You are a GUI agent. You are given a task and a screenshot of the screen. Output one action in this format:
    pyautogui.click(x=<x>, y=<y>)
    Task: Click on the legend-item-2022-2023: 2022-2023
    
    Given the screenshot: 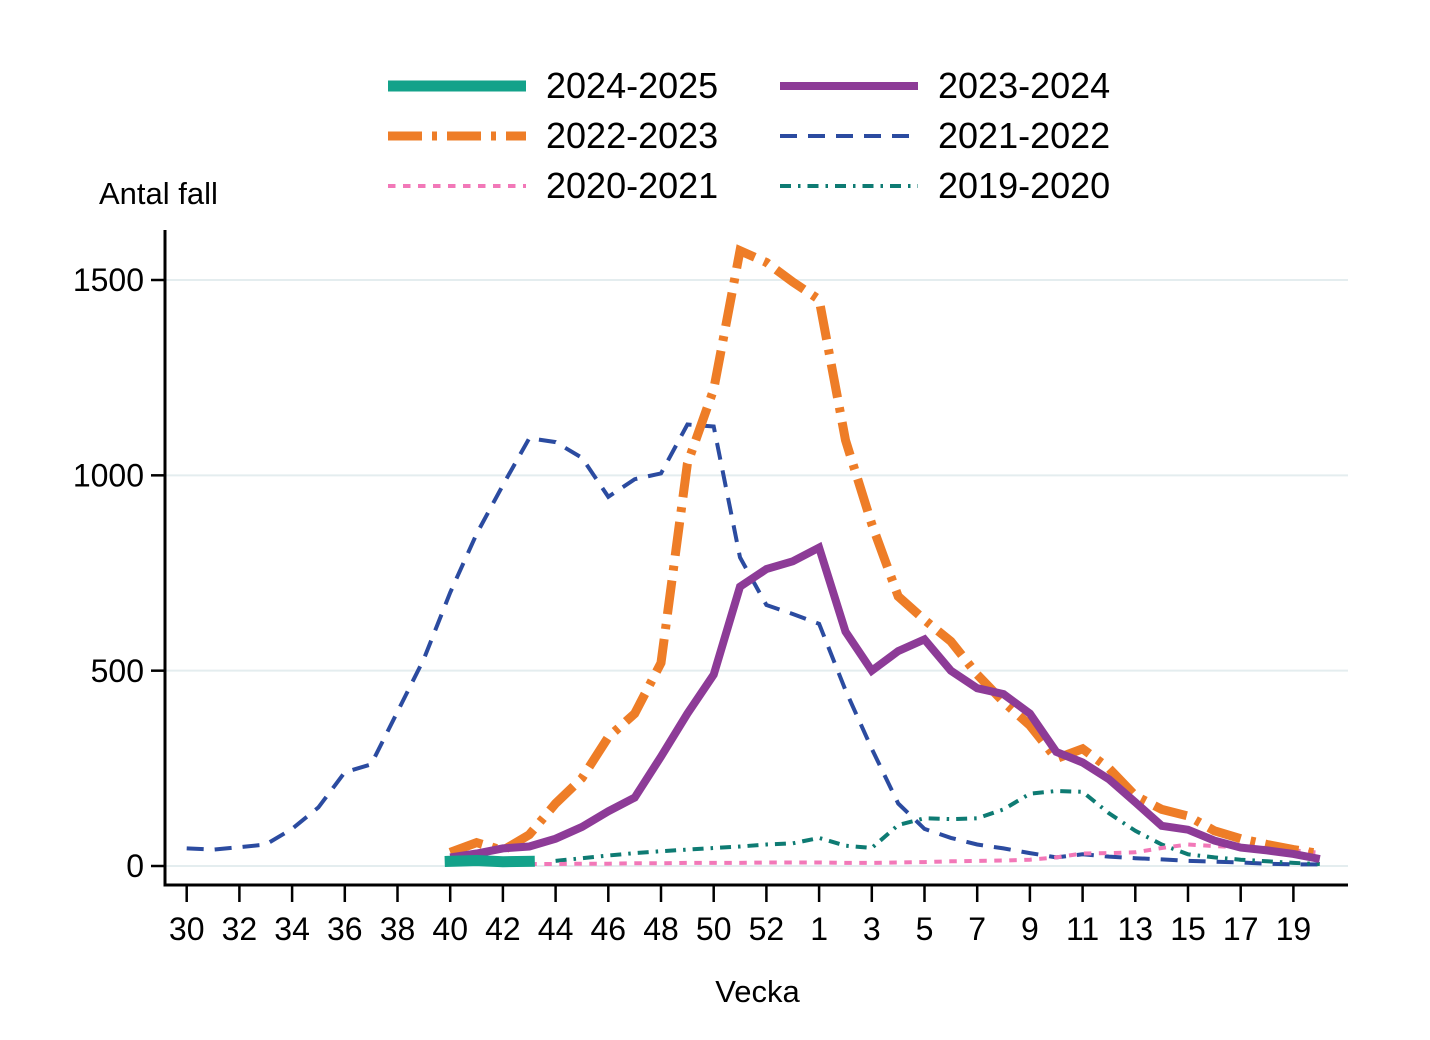 What is the action you would take?
    pyautogui.click(x=584, y=136)
    